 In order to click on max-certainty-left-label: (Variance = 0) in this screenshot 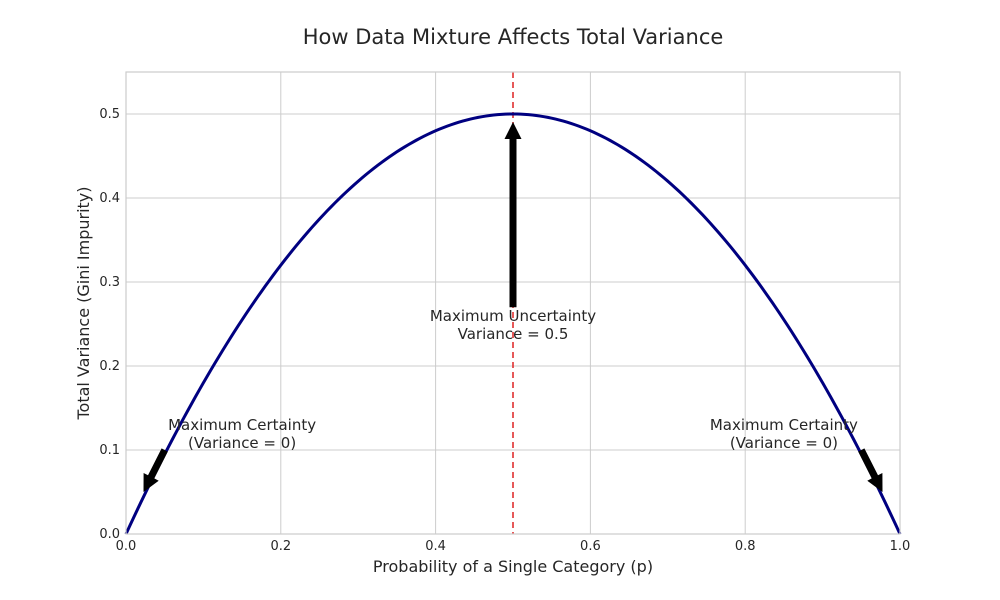, I will do `click(242, 443)`.